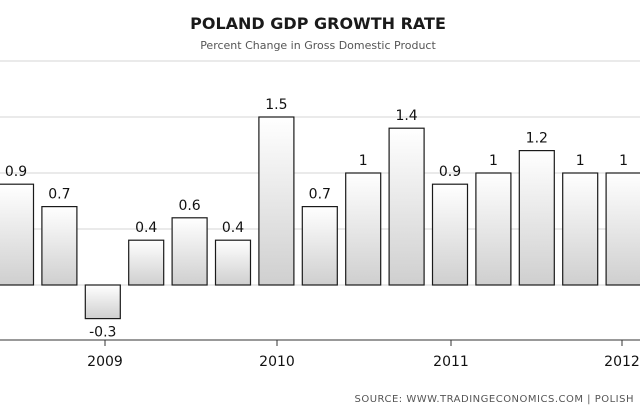  Describe the element at coordinates (318, 23) in the screenshot. I see `chart-title: POLAND GDP GROWTH RATE` at that location.